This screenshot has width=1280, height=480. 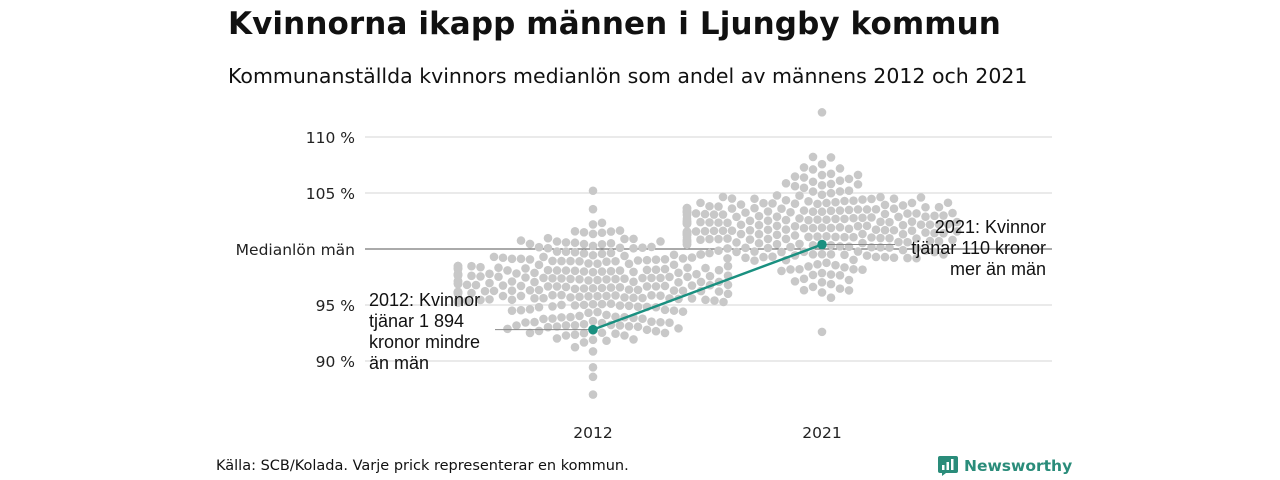 I want to click on y-tick-label: 90 %, so click(x=335, y=362).